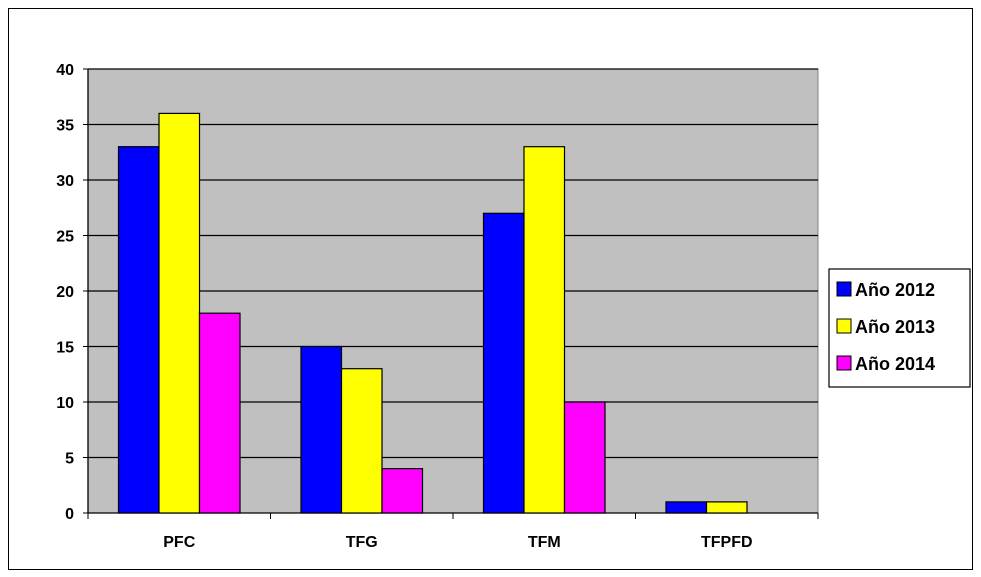 Image resolution: width=981 pixels, height=577 pixels. I want to click on bar-tfpfd-año-2012, so click(686, 507).